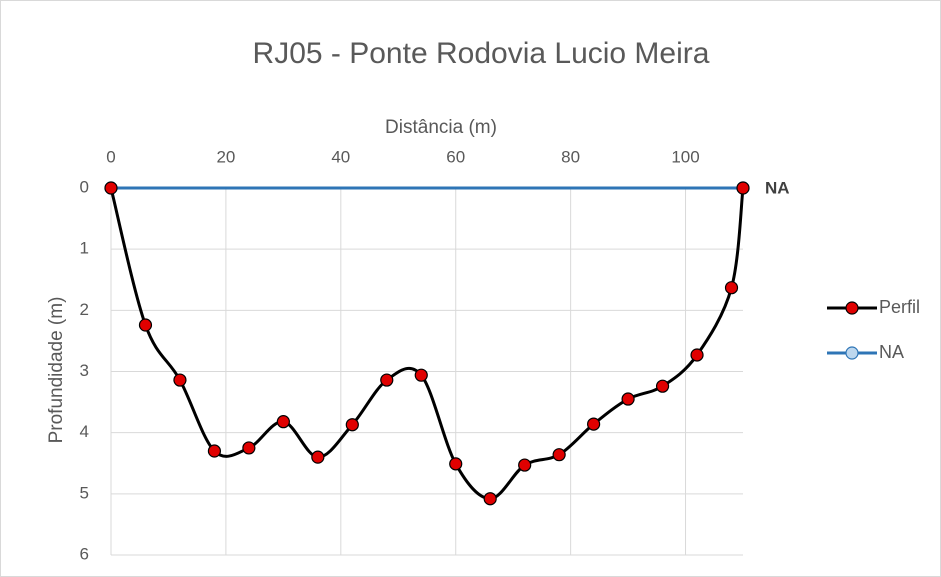 The height and width of the screenshot is (577, 941). Describe the element at coordinates (891, 352) in the screenshot. I see `legend-label: NA` at that location.